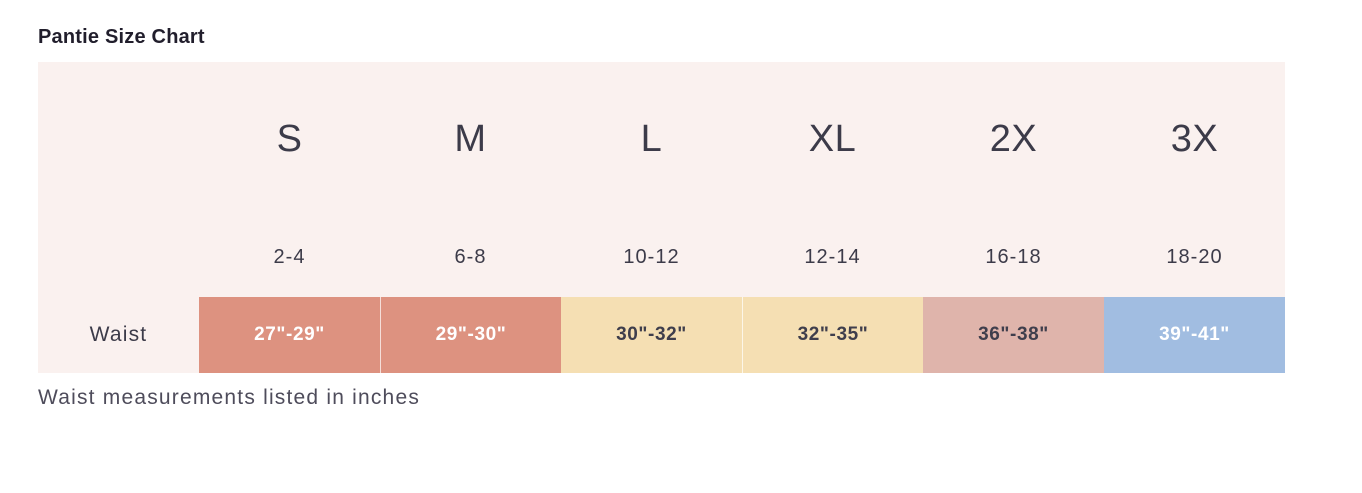 This screenshot has width=1362, height=493. I want to click on waist-cell-m: 29"-30", so click(470, 335).